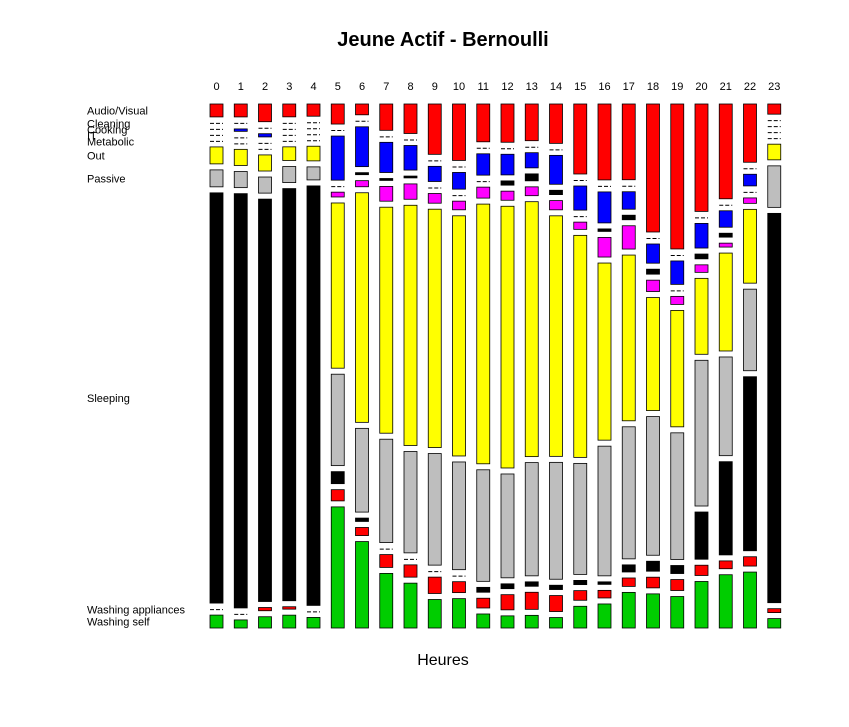  I want to click on tile-sleeping-h13, so click(531, 584).